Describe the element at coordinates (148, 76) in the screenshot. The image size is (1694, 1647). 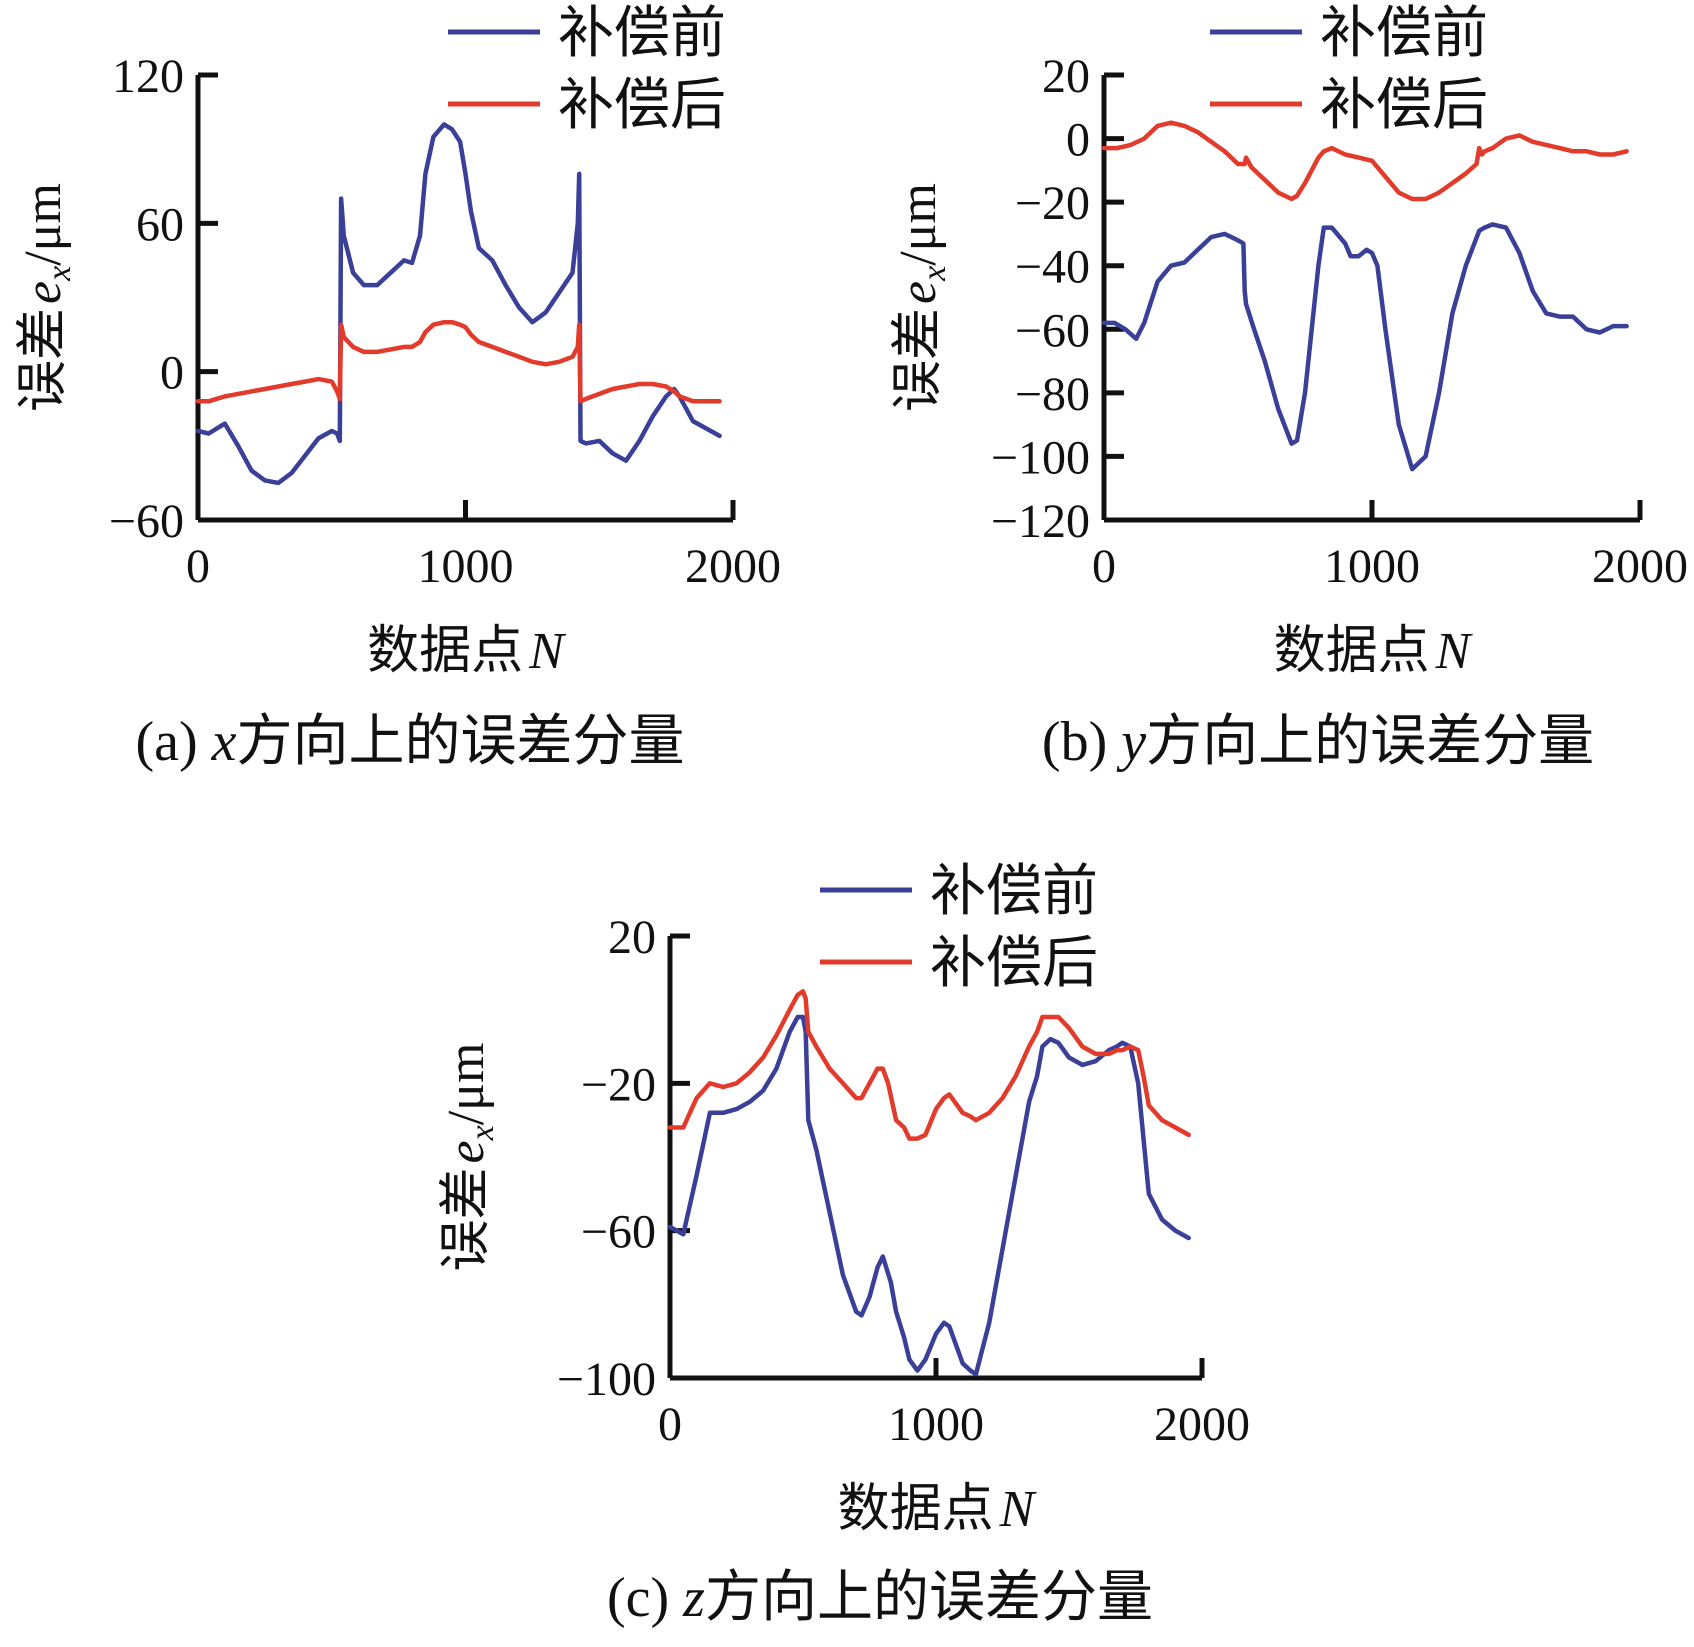
I see `y-tick-label: 120` at that location.